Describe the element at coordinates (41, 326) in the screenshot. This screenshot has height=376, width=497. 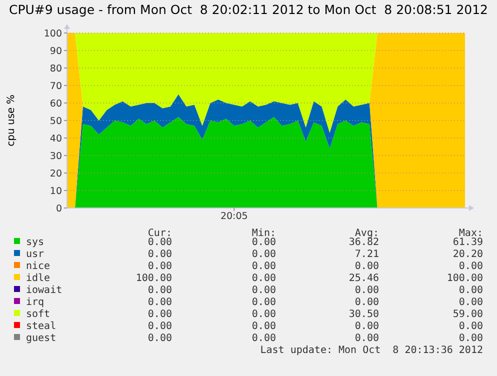
I see `legend-label: steal` at that location.